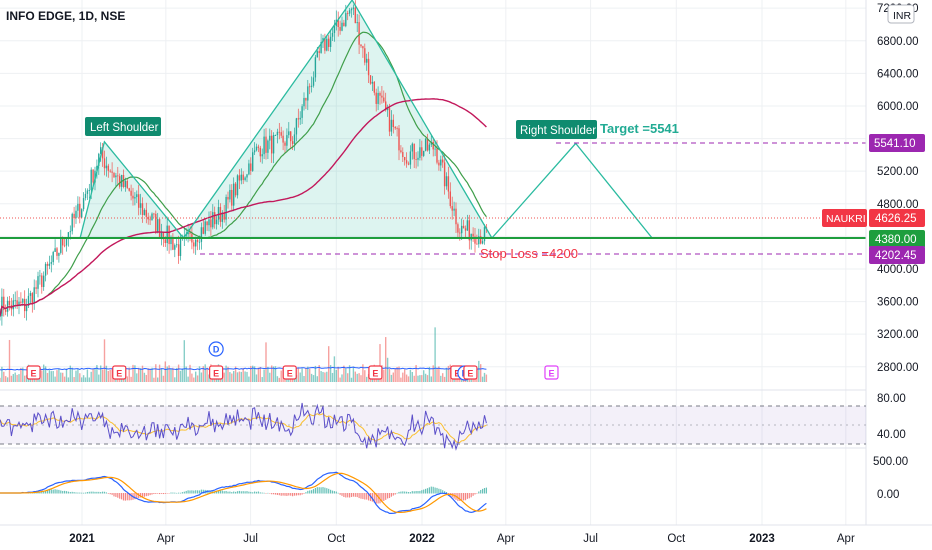  What do you see at coordinates (556, 129) in the screenshot?
I see `right-shoulder-label: Right Shoulder` at bounding box center [556, 129].